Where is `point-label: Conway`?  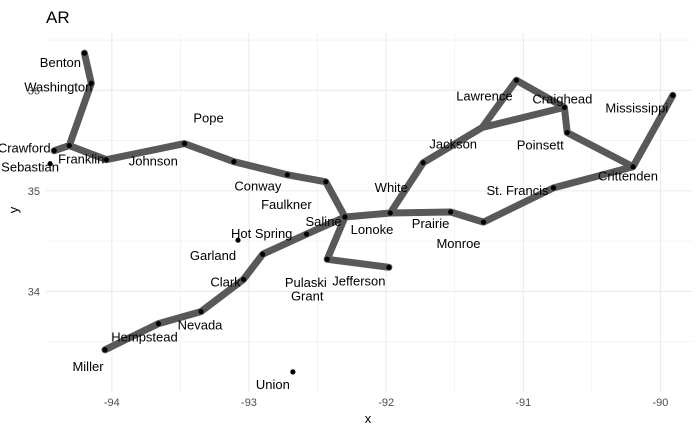
point-label: Conway is located at coordinates (257, 186).